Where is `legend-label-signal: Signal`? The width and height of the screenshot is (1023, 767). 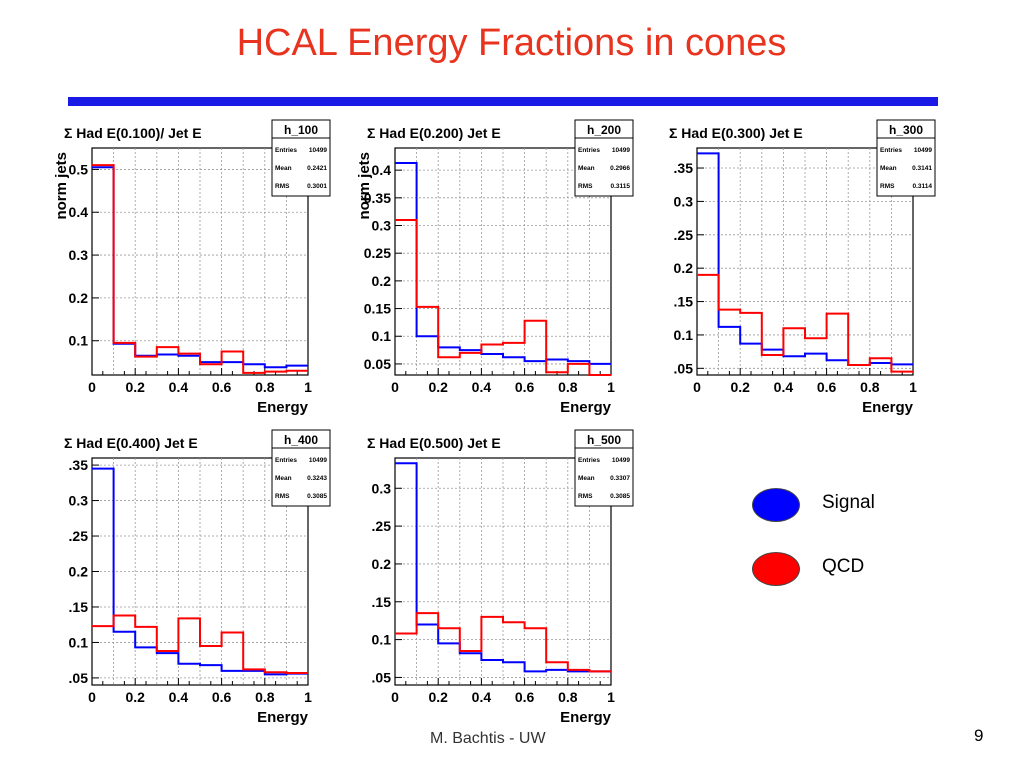 legend-label-signal: Signal is located at coordinates (848, 502).